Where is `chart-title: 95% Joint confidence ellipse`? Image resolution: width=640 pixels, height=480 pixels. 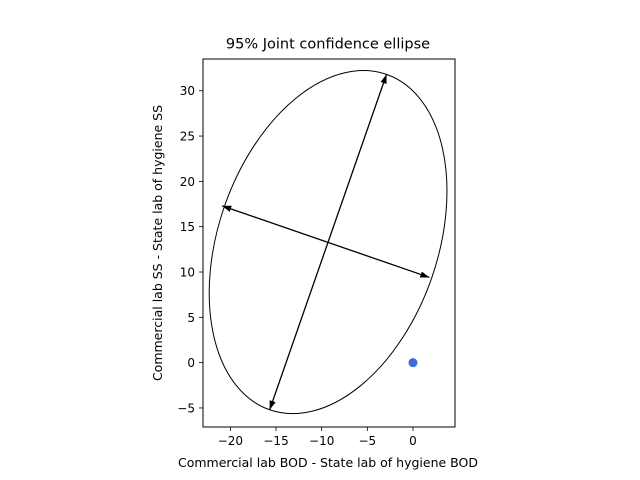 chart-title: 95% Joint confidence ellipse is located at coordinates (328, 45).